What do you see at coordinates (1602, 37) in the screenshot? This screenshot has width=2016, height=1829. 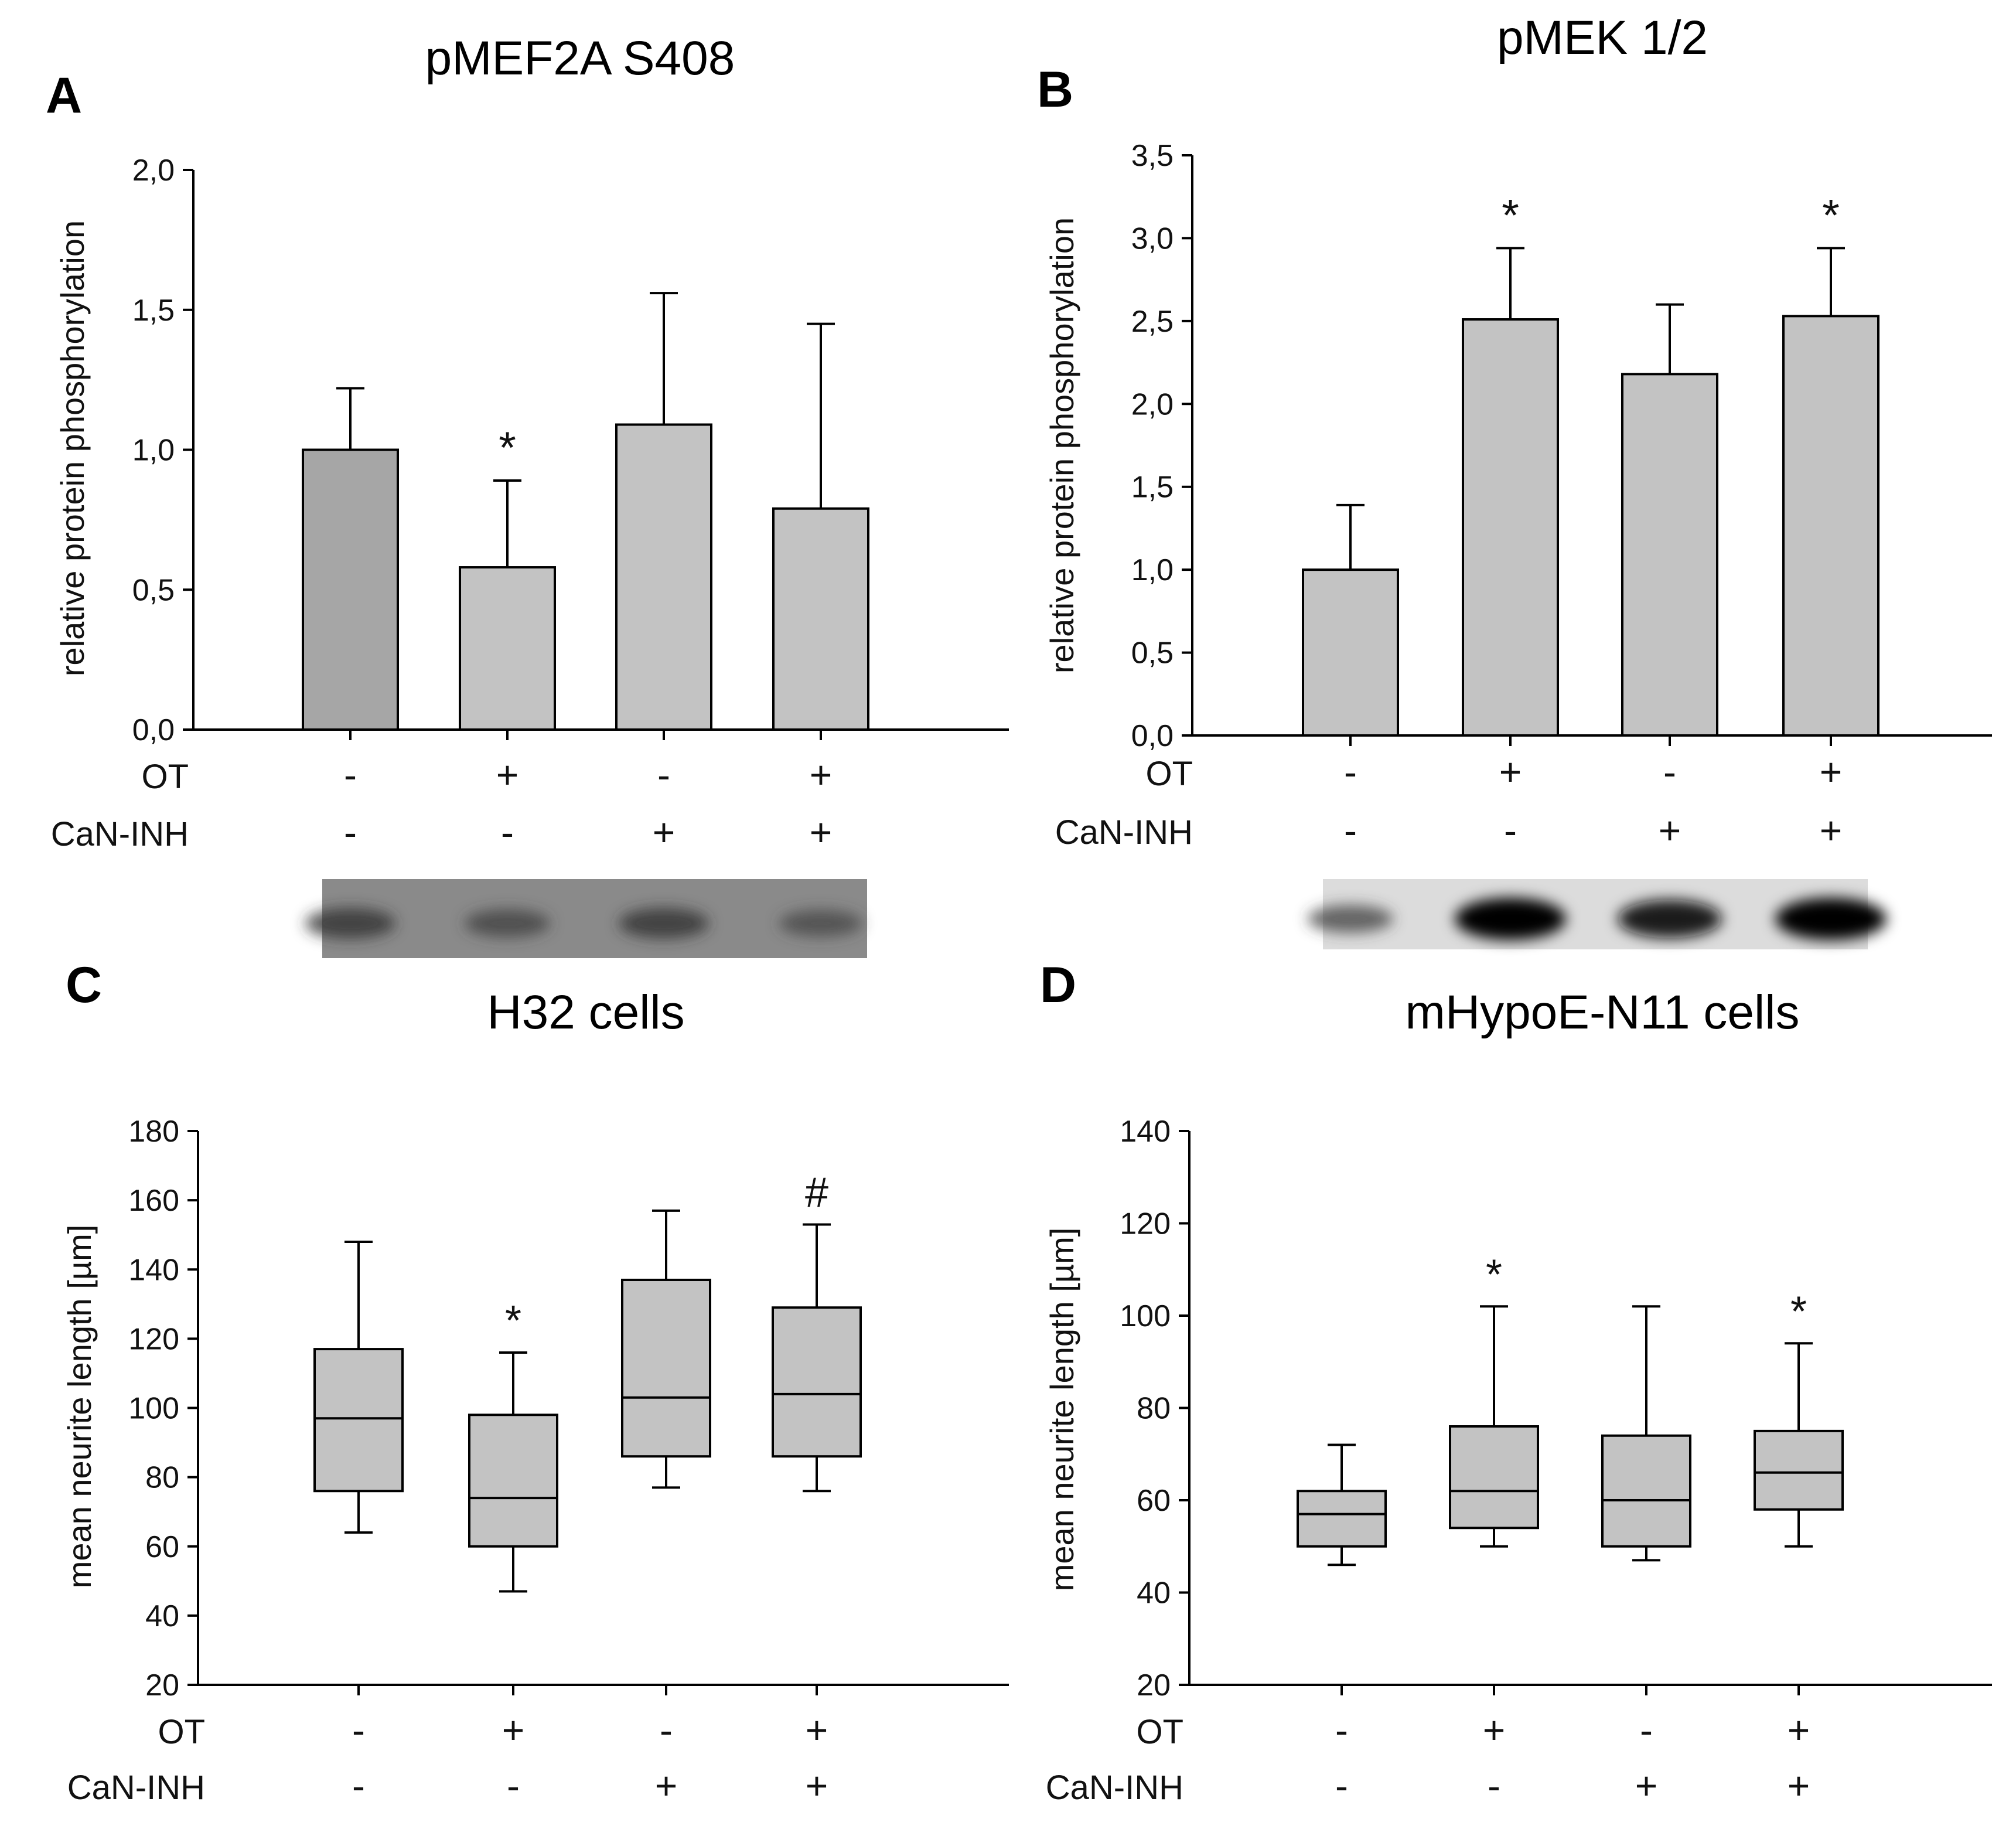 I see `panel-title: pMEK 1/2` at bounding box center [1602, 37].